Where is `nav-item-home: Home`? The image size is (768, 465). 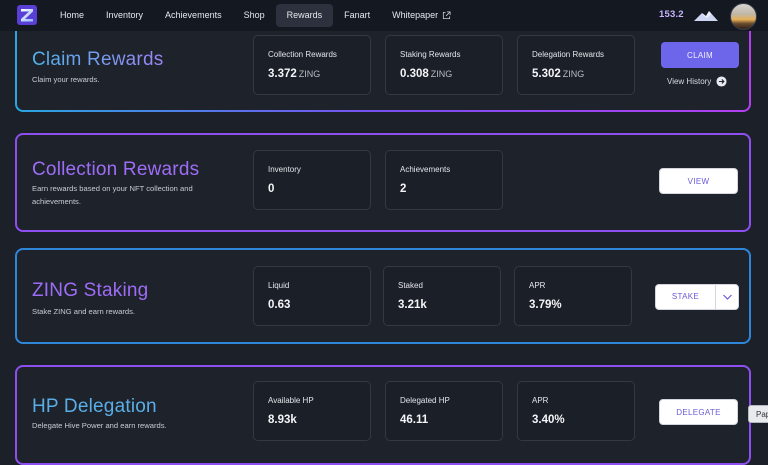 nav-item-home: Home is located at coordinates (72, 15).